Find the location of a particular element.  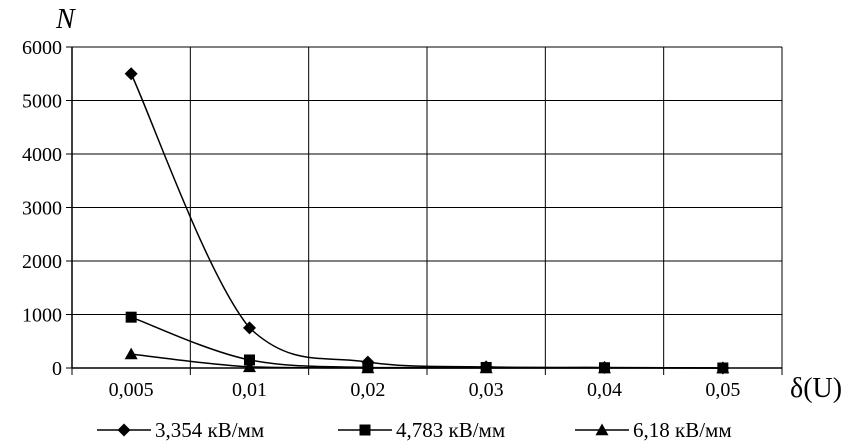

legend-item-2: 4,783 кВ/мм is located at coordinates (421, 430).